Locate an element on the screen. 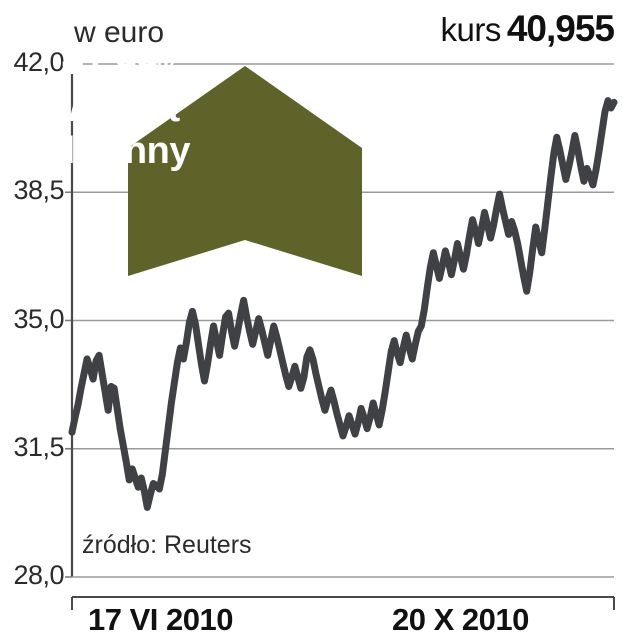 Image resolution: width=622 pixels, height=640 pixels. growth-badge is located at coordinates (245, 171).